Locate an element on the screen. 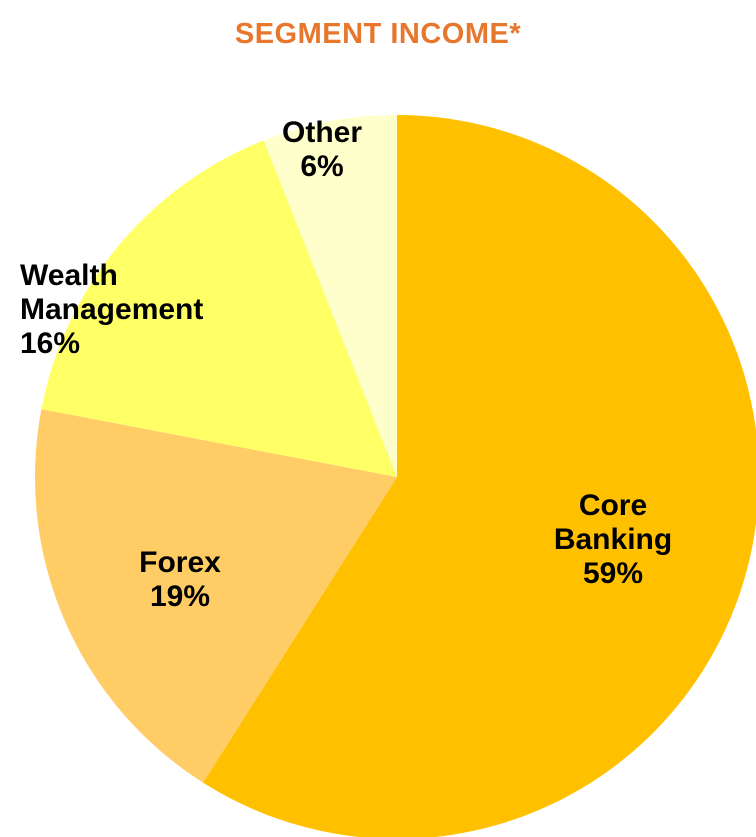 This screenshot has height=837, width=756. slice-label: Wealth Management 16% is located at coordinates (111, 310).